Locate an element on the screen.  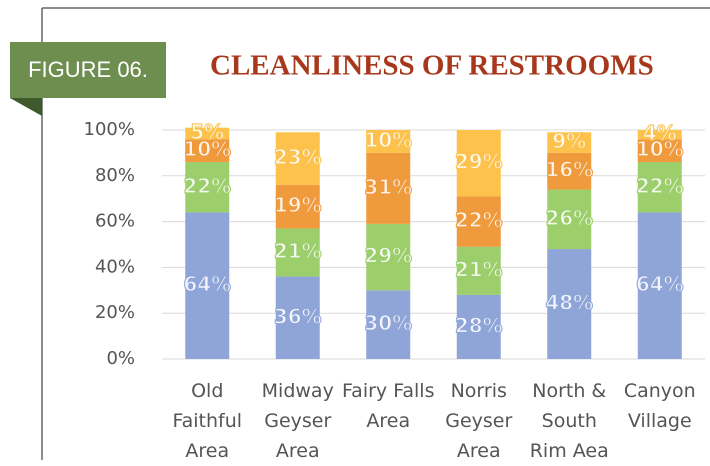
y-tick-label: 20% is located at coordinates (115, 312).